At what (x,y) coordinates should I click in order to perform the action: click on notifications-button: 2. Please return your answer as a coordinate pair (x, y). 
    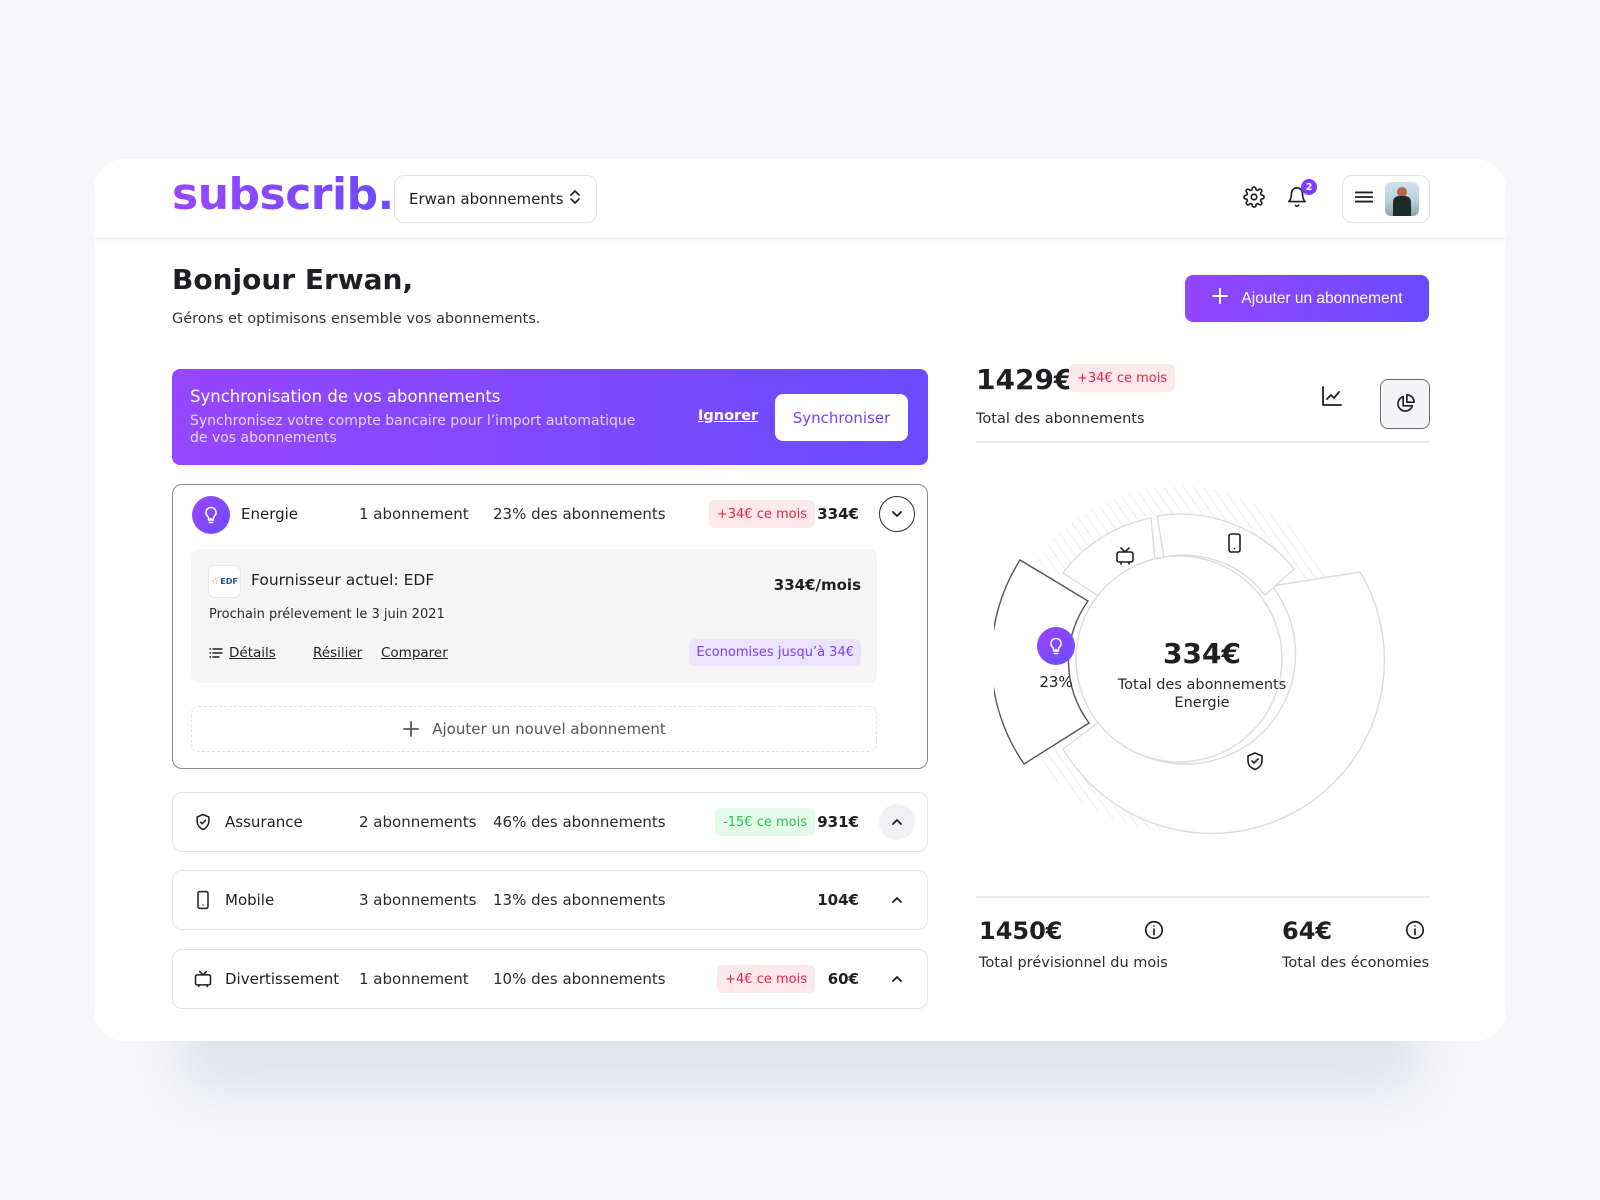
    Looking at the image, I should click on (1300, 196).